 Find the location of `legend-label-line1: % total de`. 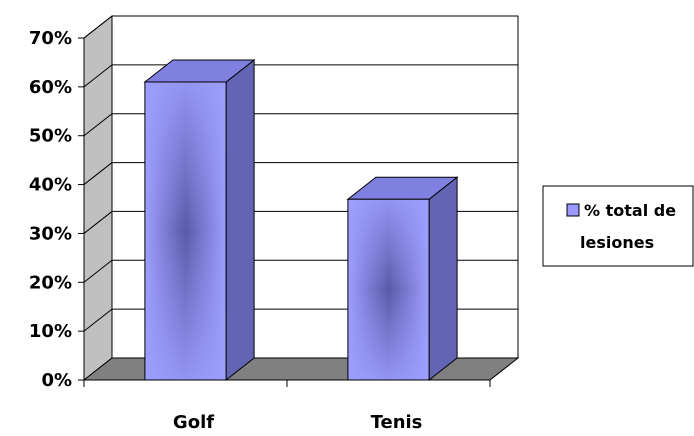

legend-label-line1: % total de is located at coordinates (630, 210).